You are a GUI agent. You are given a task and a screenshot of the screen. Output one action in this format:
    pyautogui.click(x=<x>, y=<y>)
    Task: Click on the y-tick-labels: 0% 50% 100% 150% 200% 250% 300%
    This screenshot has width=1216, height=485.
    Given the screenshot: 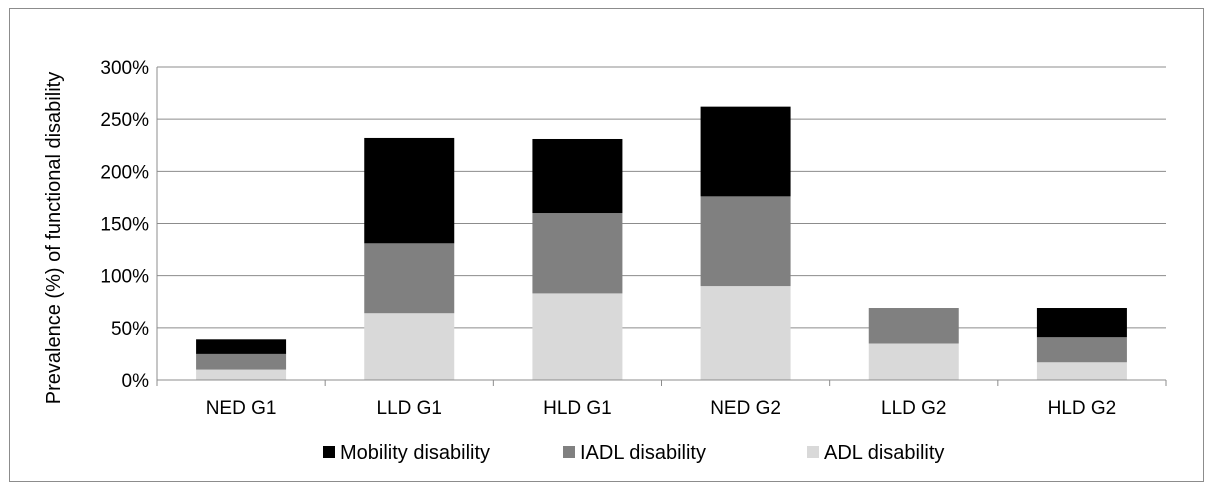 What is the action you would take?
    pyautogui.click(x=124, y=225)
    